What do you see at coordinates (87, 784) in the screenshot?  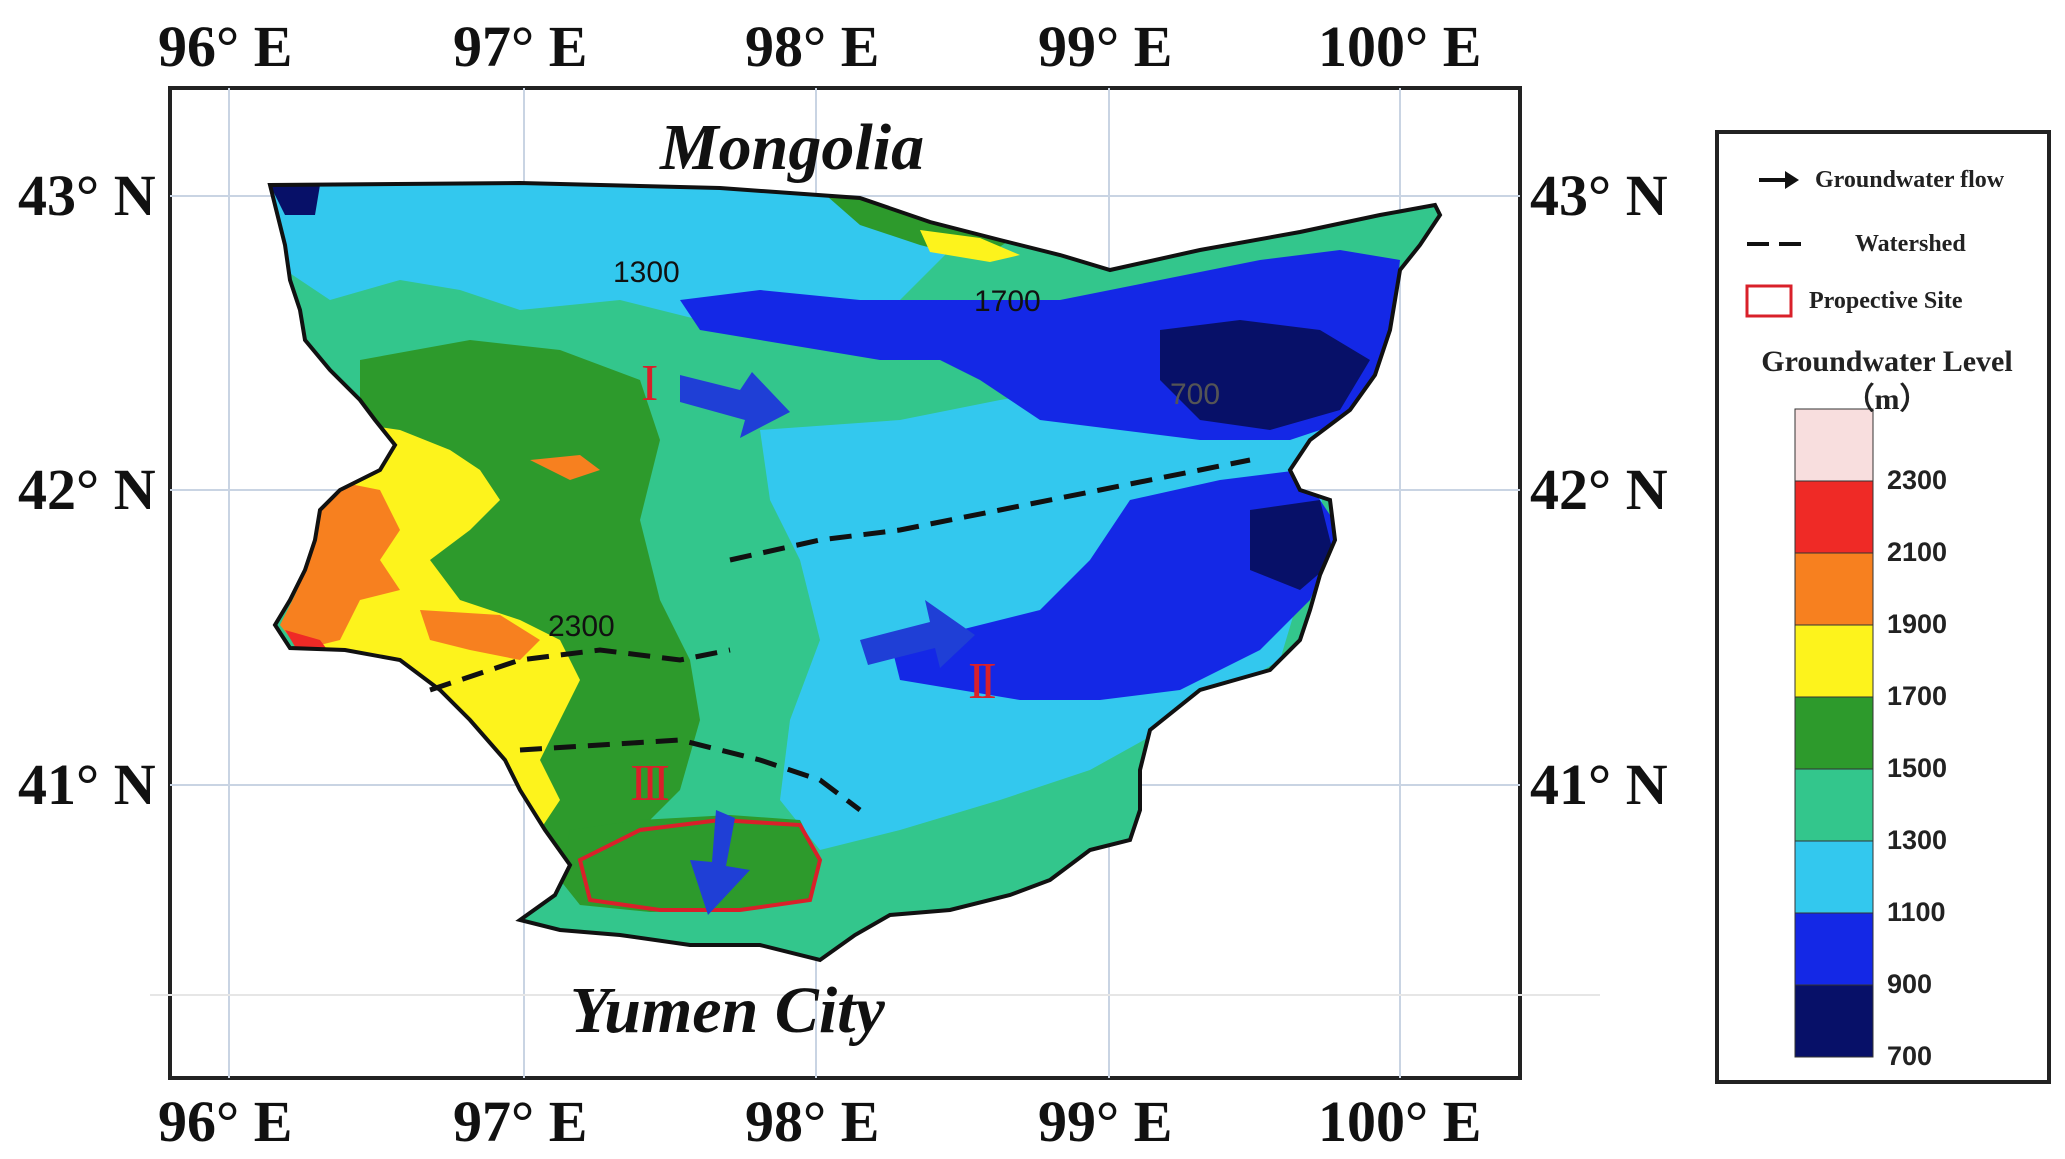 I see `lat-tick-left-41: 41° N` at bounding box center [87, 784].